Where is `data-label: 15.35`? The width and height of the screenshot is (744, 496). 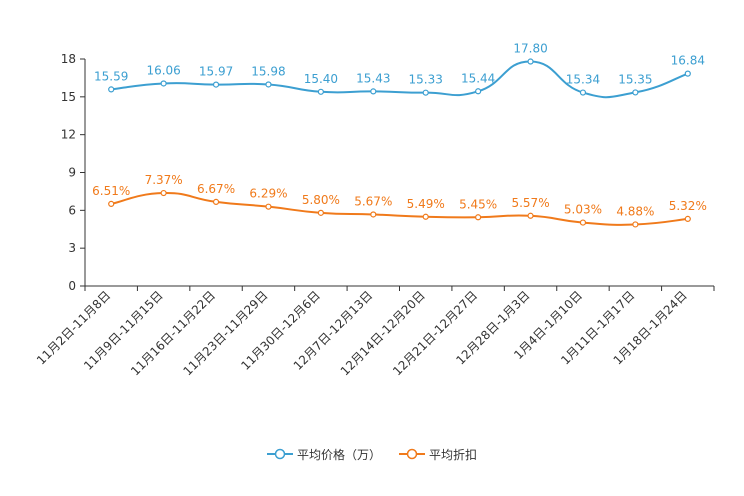
data-label: 15.35 is located at coordinates (635, 79).